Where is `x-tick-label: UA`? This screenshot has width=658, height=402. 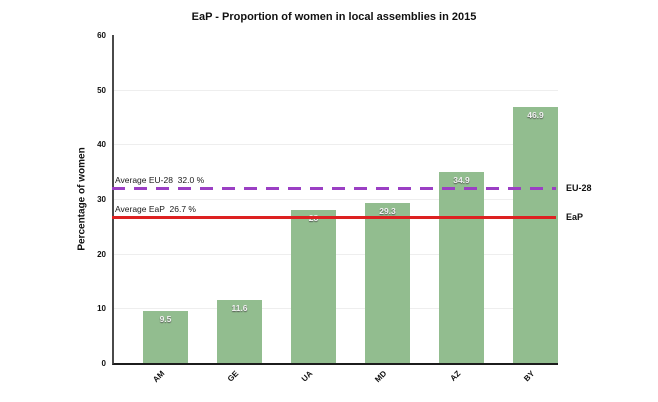
x-tick-label: UA is located at coordinates (306, 376).